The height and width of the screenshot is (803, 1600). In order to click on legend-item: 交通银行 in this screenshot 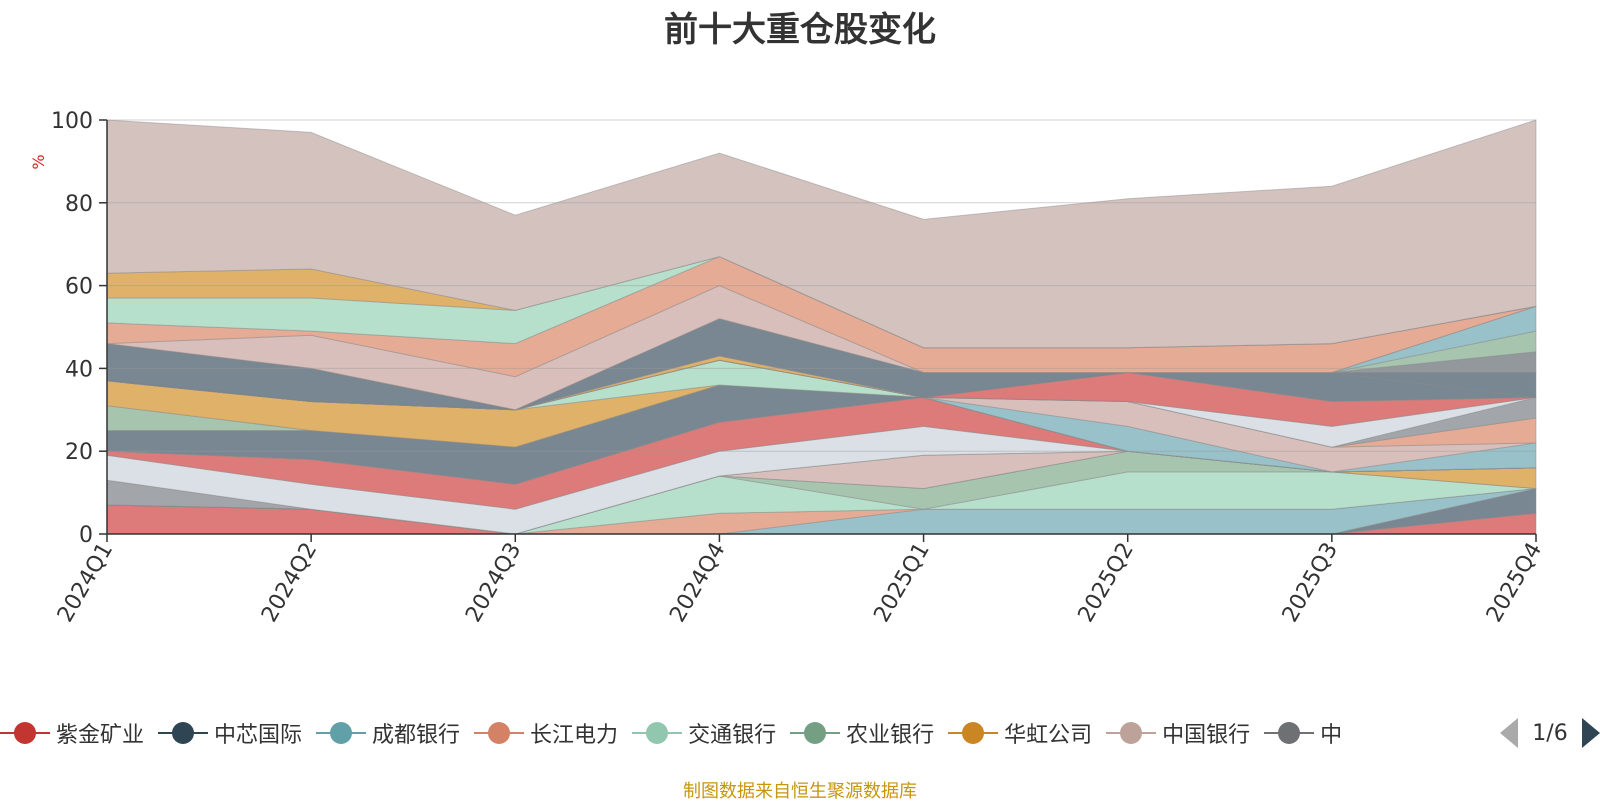, I will do `click(704, 733)`.